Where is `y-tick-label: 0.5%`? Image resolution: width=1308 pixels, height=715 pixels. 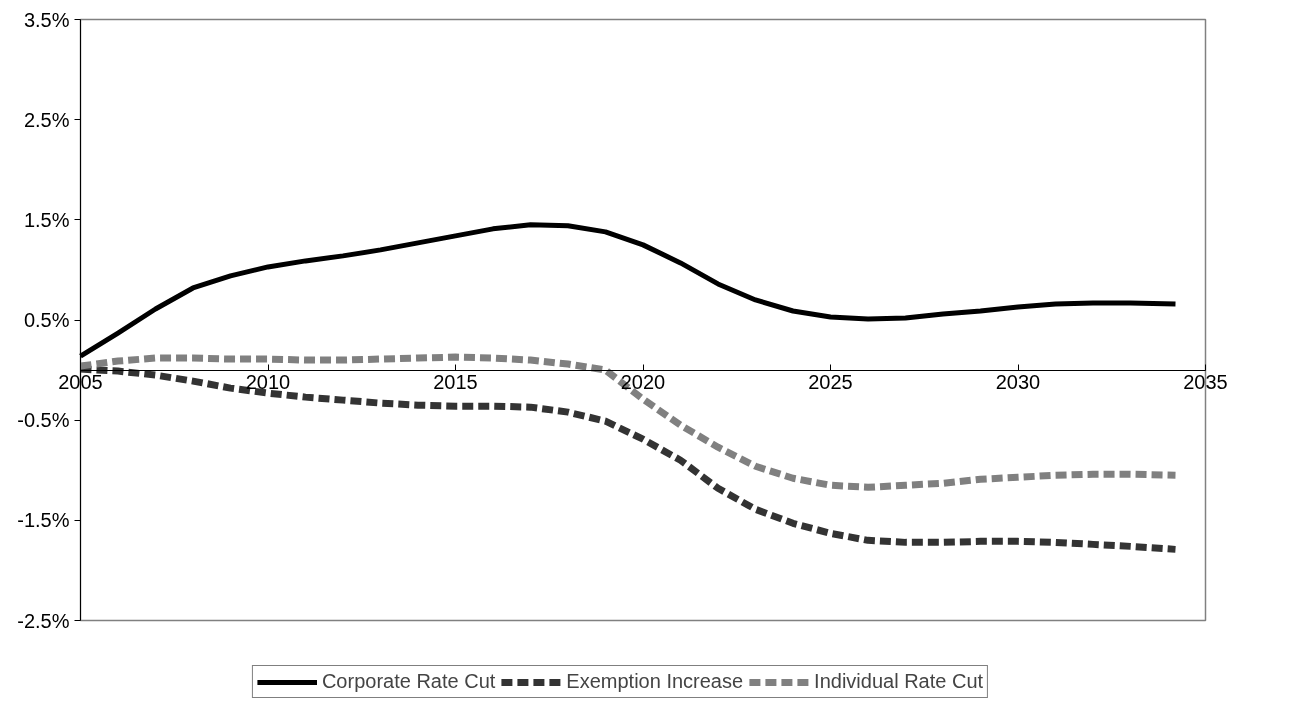 y-tick-label: 0.5% is located at coordinates (46, 320).